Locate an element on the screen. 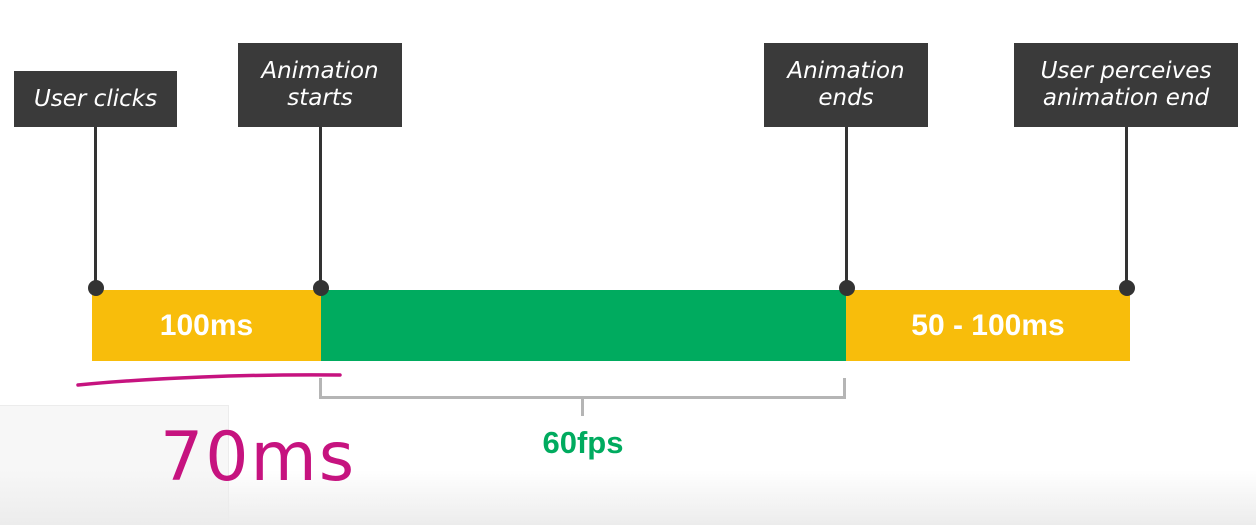 The height and width of the screenshot is (525, 1256). event-label-text: User perceives animation end is located at coordinates (1126, 84).